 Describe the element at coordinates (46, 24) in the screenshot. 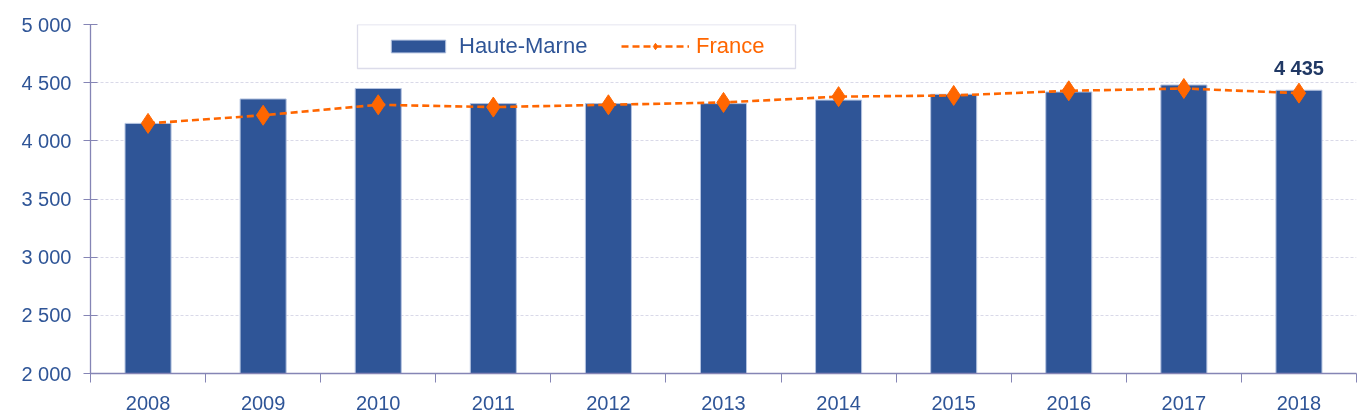

I see `y-tick-label: 5 000` at that location.